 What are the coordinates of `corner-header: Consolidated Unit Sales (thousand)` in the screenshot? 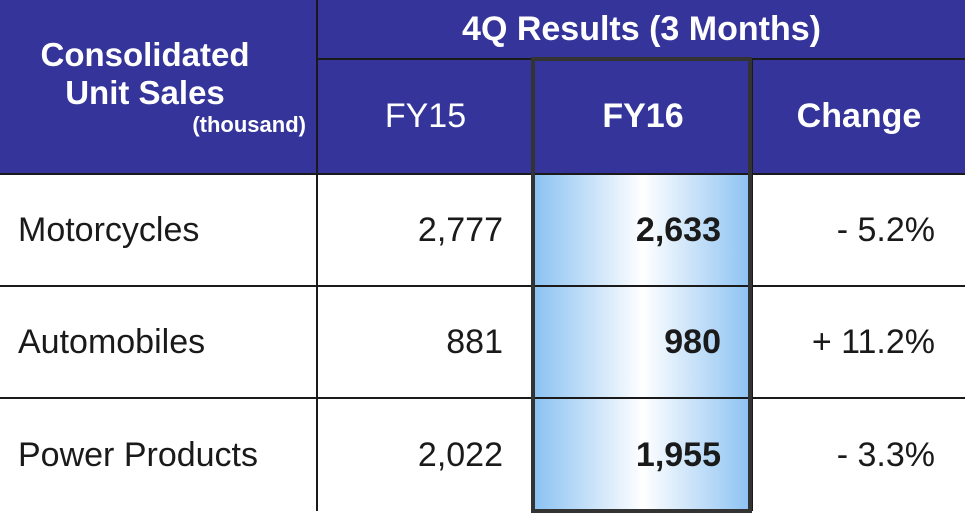 It's located at (158, 86).